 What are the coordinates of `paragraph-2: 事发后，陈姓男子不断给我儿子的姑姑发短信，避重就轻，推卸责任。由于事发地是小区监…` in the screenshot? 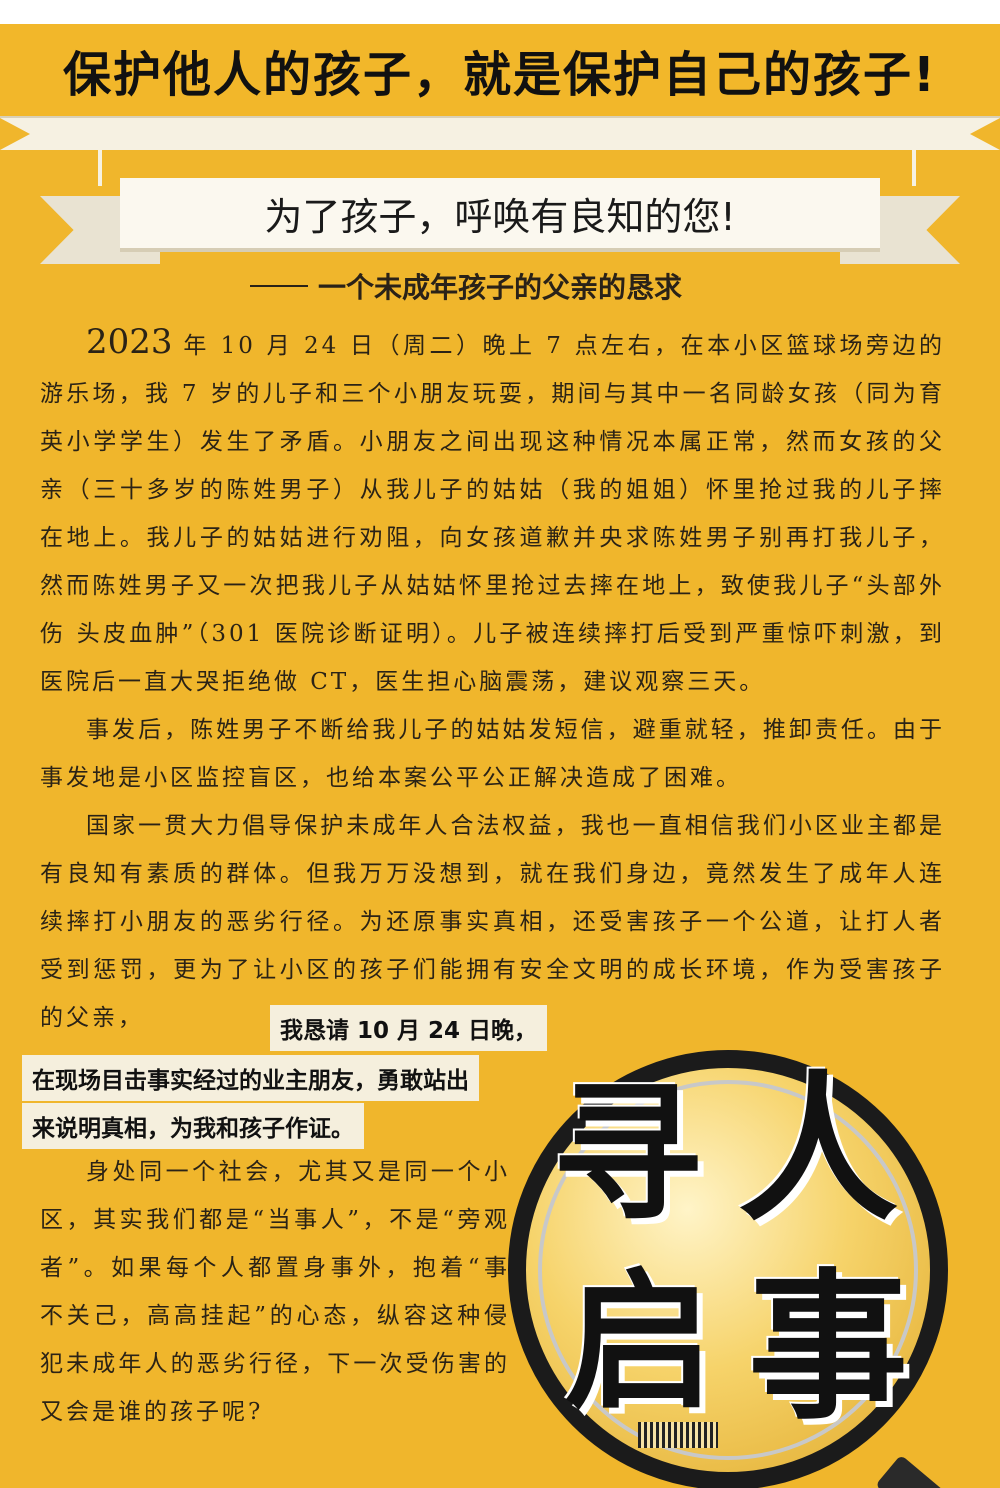 It's located at (492, 754).